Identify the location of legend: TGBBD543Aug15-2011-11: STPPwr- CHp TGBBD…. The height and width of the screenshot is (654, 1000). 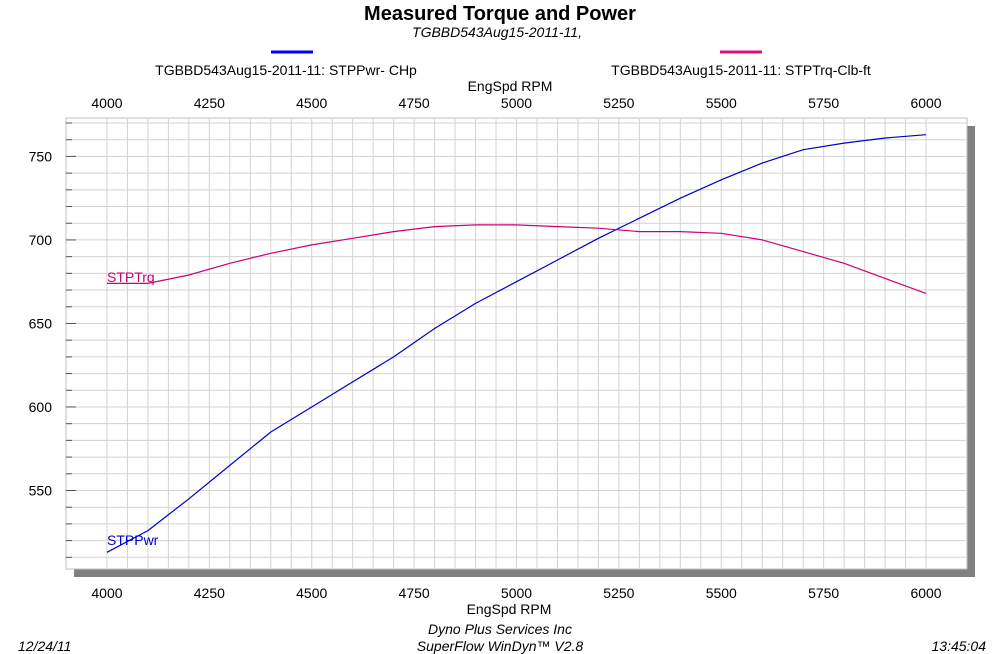
(513, 64).